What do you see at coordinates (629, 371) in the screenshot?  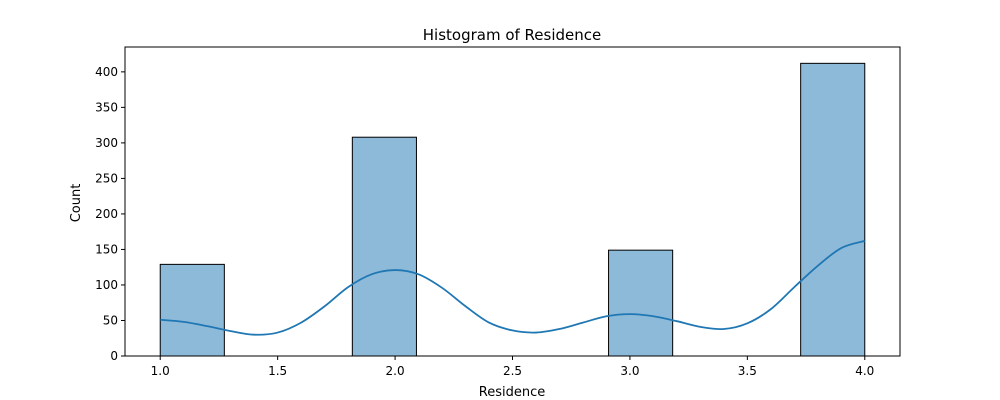 I see `x-tick-label: 3.0` at bounding box center [629, 371].